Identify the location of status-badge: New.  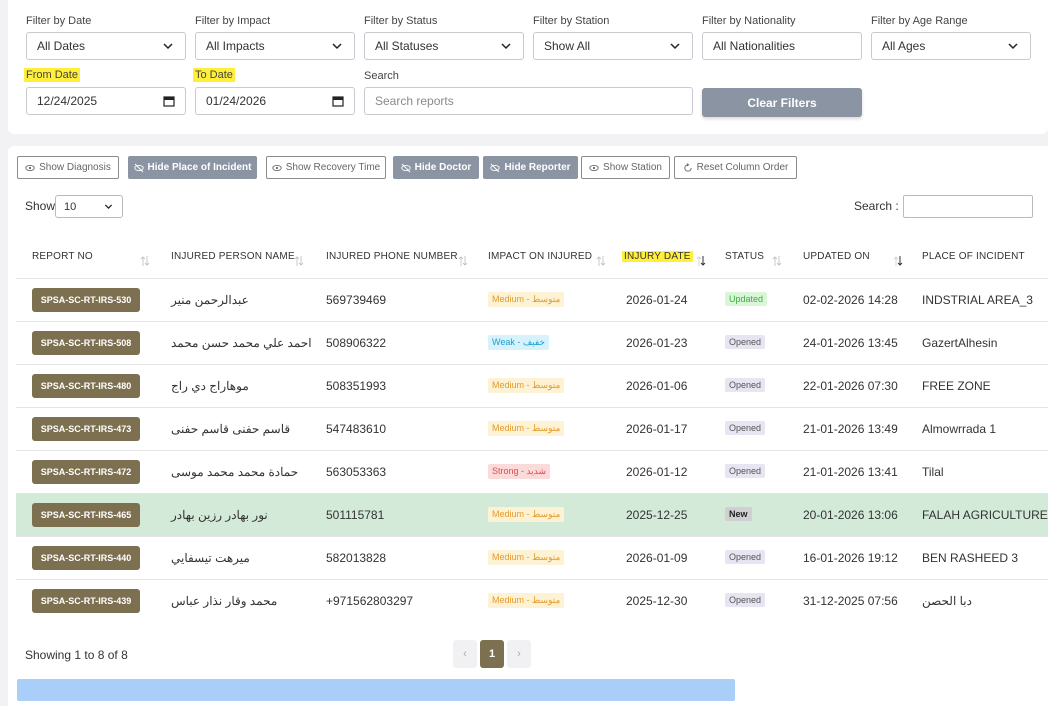
(738, 514).